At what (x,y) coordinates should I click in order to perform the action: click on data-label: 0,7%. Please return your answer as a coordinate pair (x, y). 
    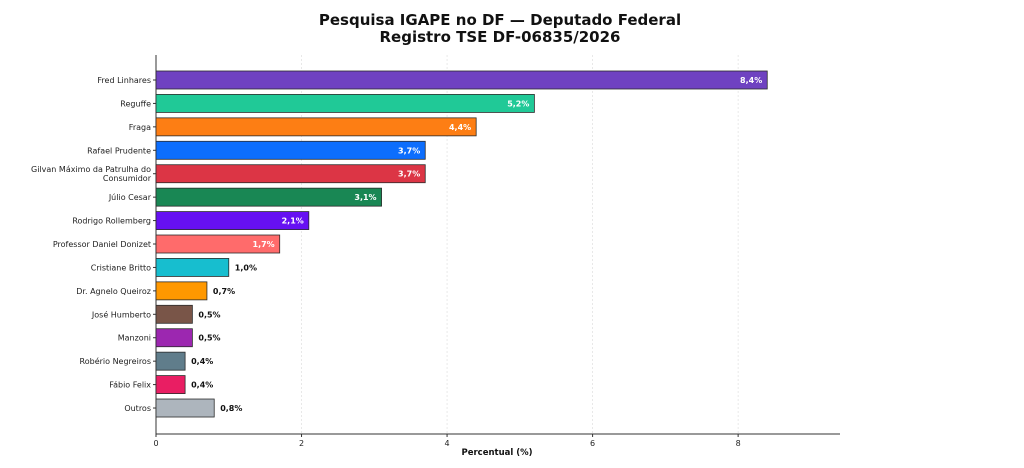
    Looking at the image, I should click on (224, 291).